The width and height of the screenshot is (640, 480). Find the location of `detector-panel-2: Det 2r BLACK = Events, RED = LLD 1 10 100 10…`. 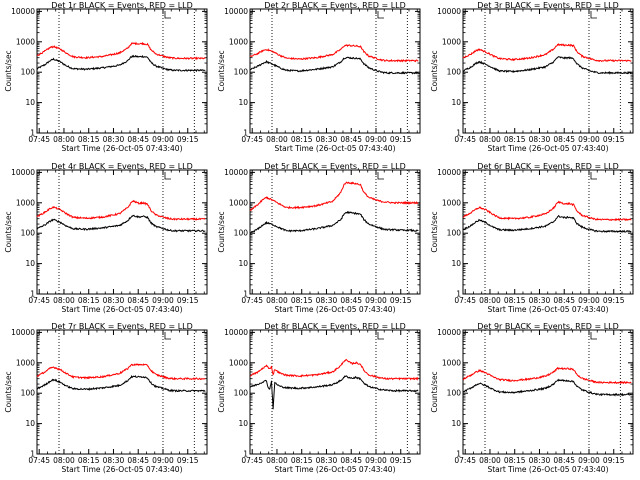

detector-panel-2: Det 2r BLACK = Events, RED = LLD 1 10 100 10… is located at coordinates (319, 77).